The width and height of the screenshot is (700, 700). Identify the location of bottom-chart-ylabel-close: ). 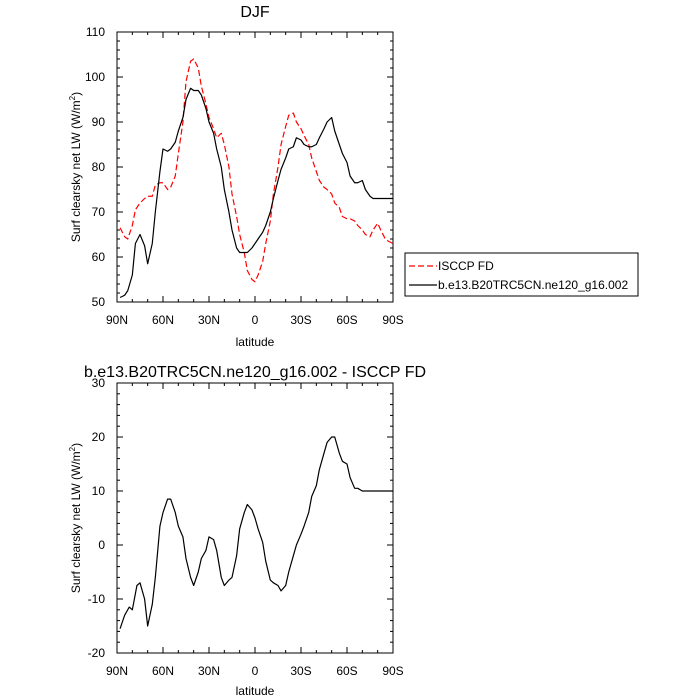
(76, 445).